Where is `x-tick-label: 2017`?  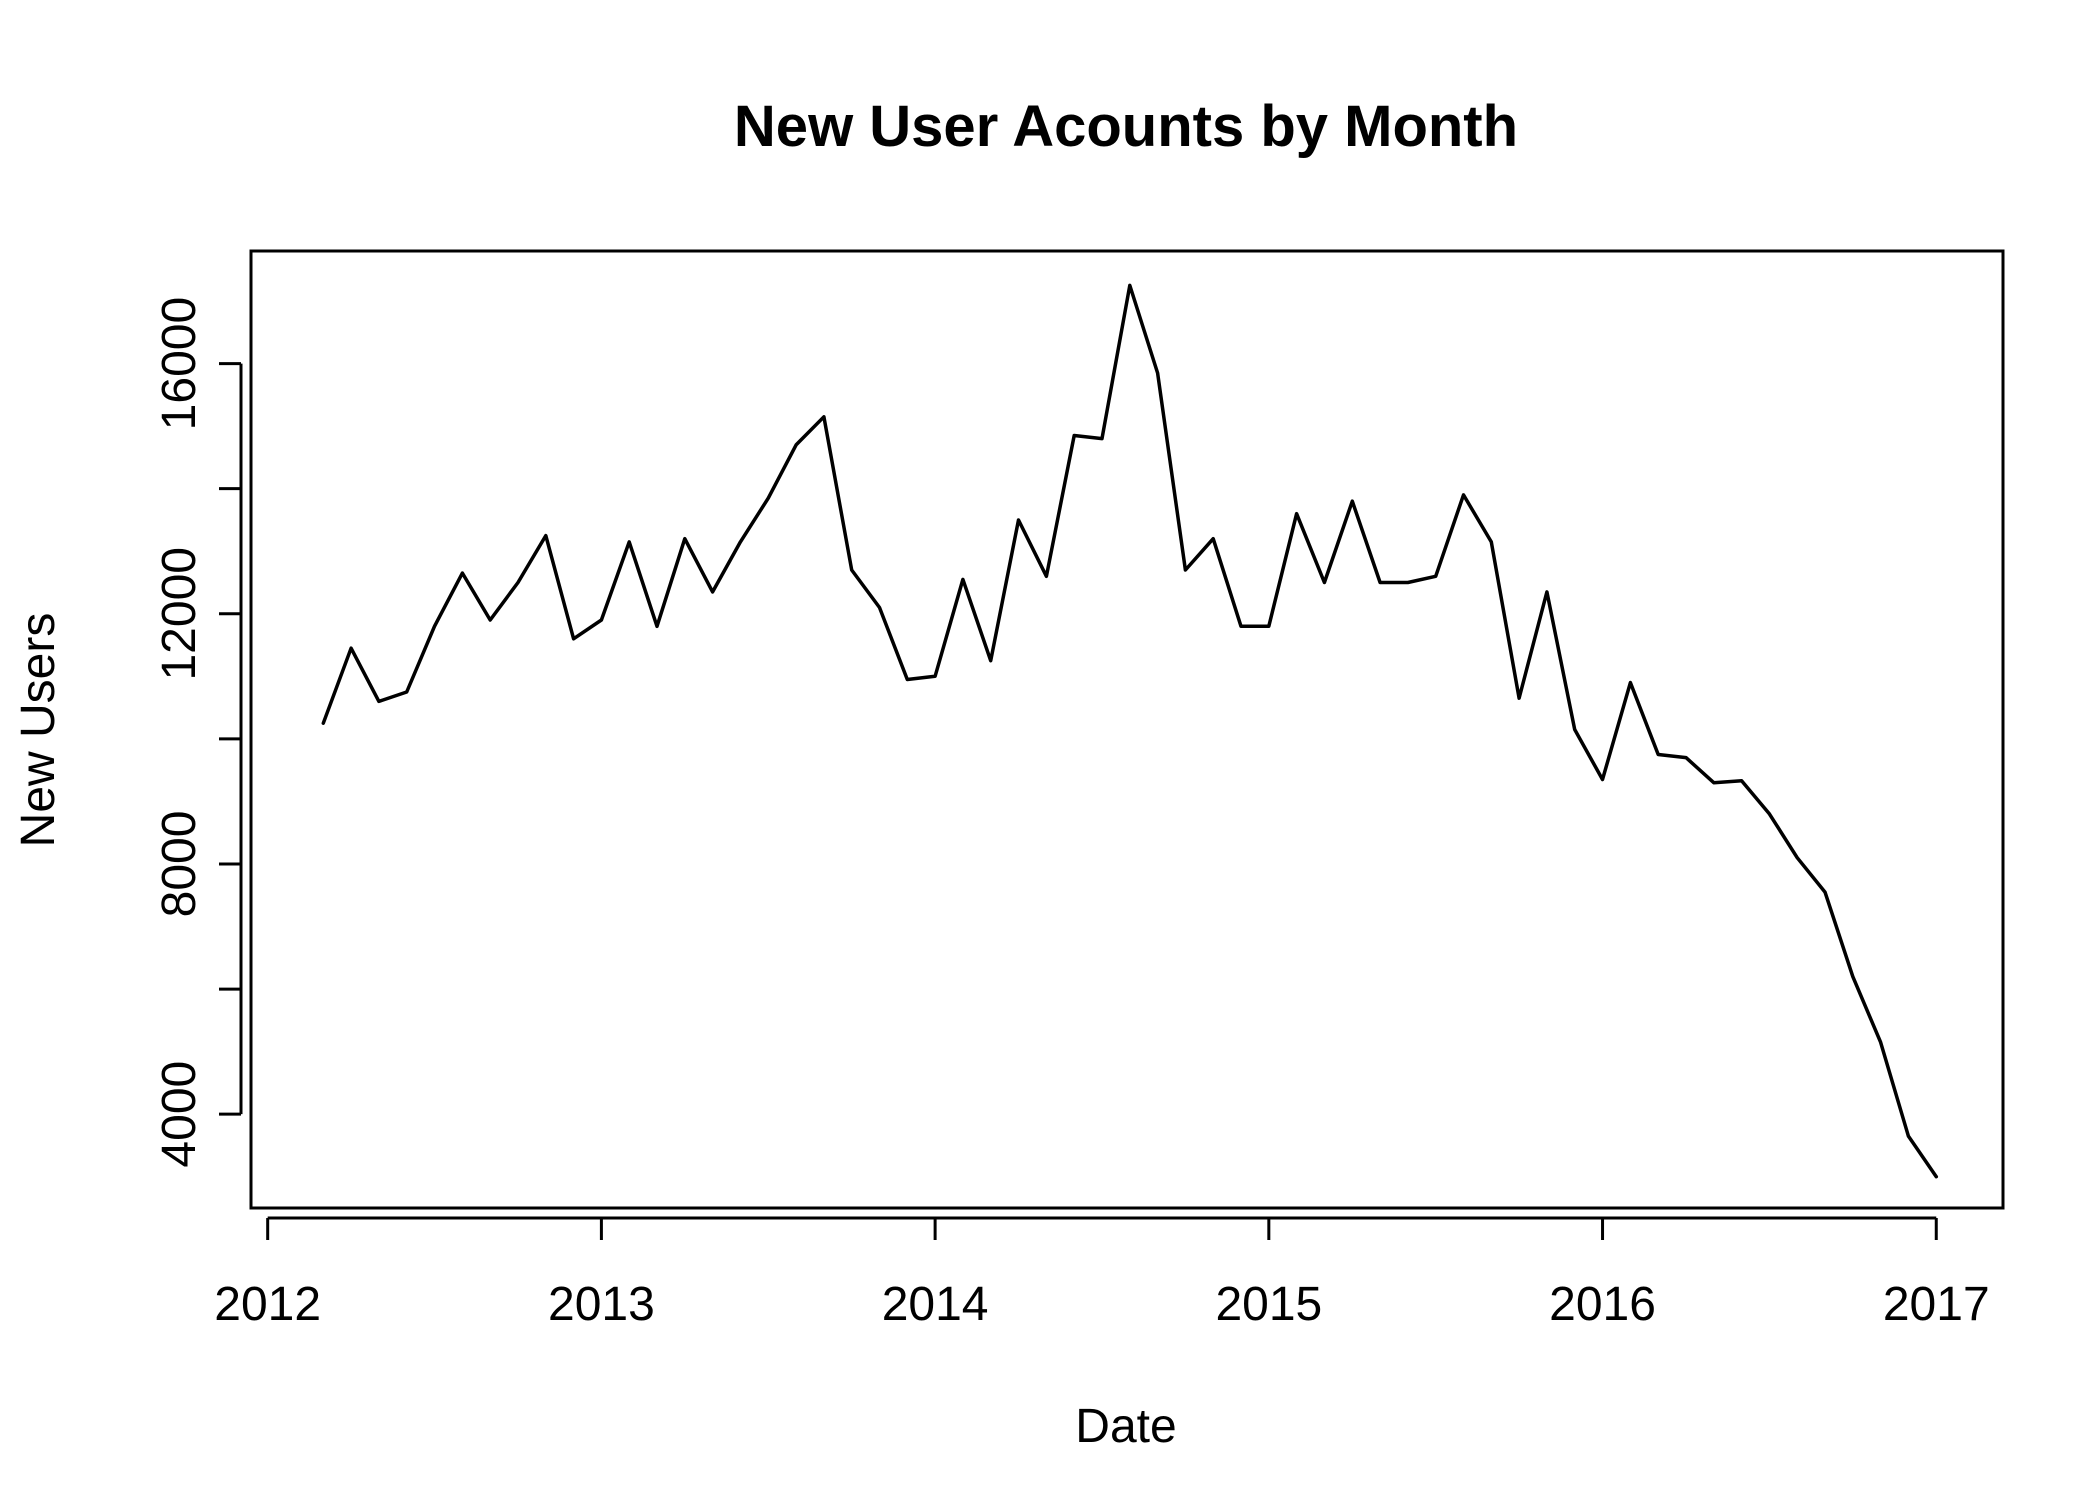 x-tick-label: 2017 is located at coordinates (1936, 1304).